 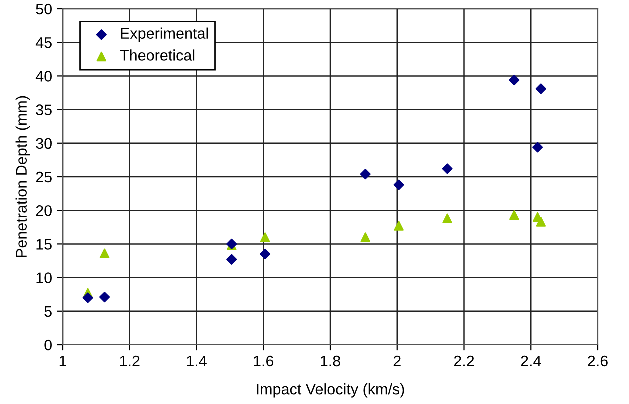 I want to click on y-tick-label: 35, so click(x=44, y=110).